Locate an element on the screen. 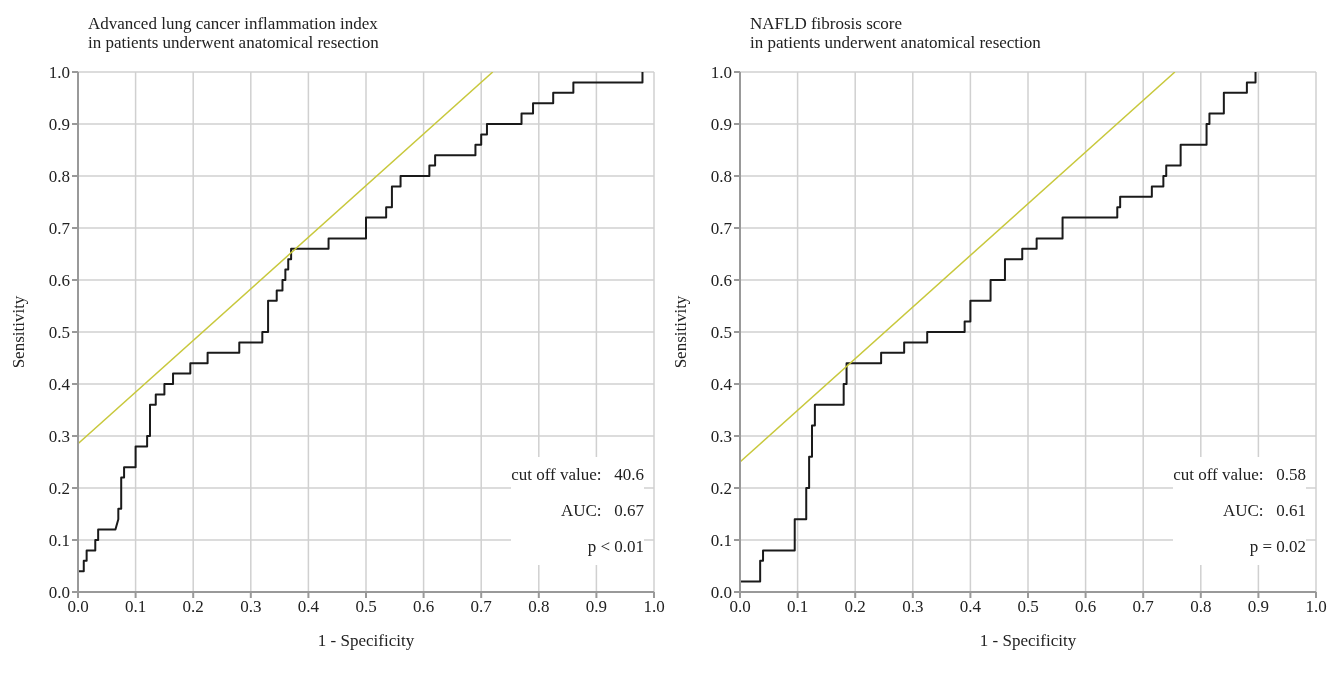  chart-title: Advanced lung cancer inflammation index in patients underwent anatomical resection is located at coordinates (233, 33).